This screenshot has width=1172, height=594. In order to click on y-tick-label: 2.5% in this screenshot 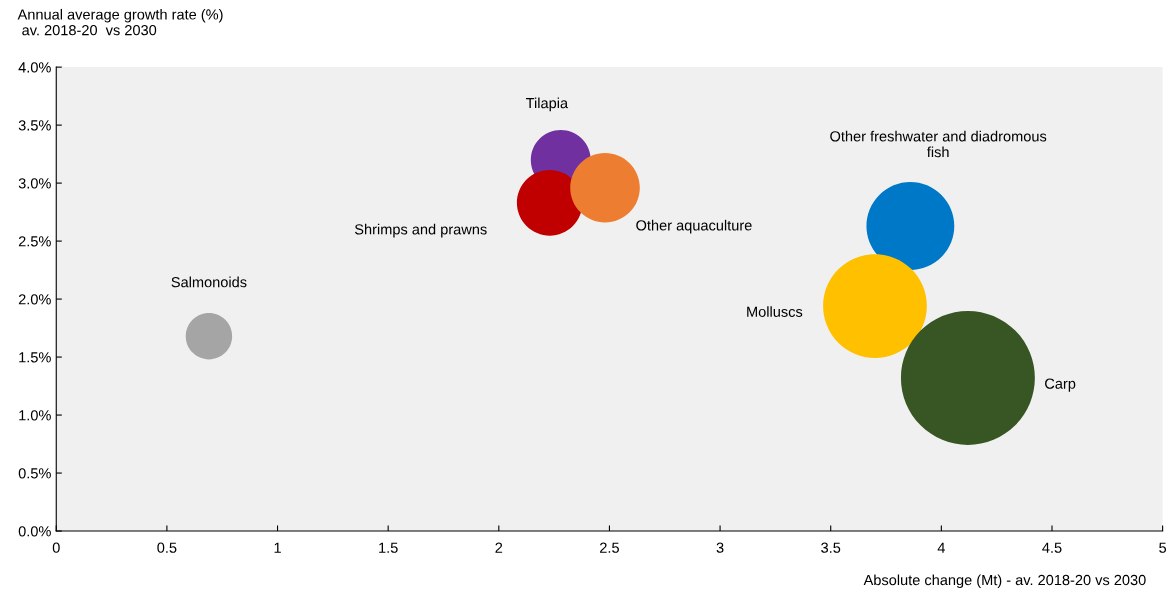, I will do `click(34, 241)`.